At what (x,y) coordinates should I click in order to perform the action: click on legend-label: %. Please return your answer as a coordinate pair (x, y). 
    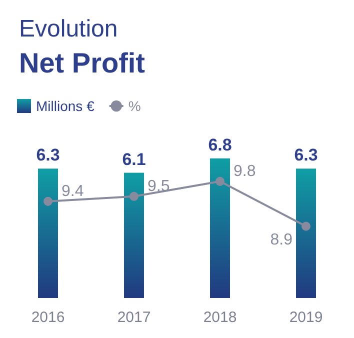
    Looking at the image, I should click on (134, 106).